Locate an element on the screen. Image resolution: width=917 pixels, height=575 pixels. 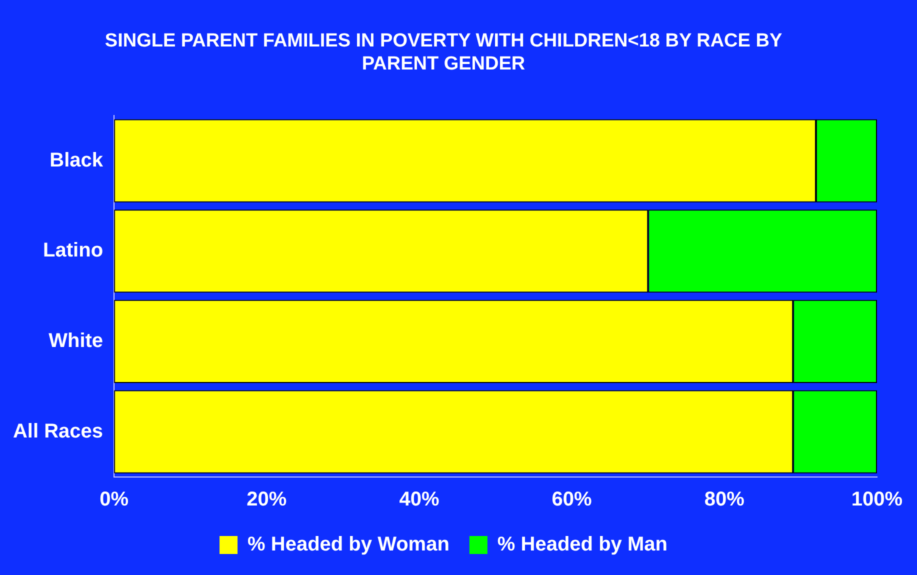
y-tick-label: Black is located at coordinates (77, 160).